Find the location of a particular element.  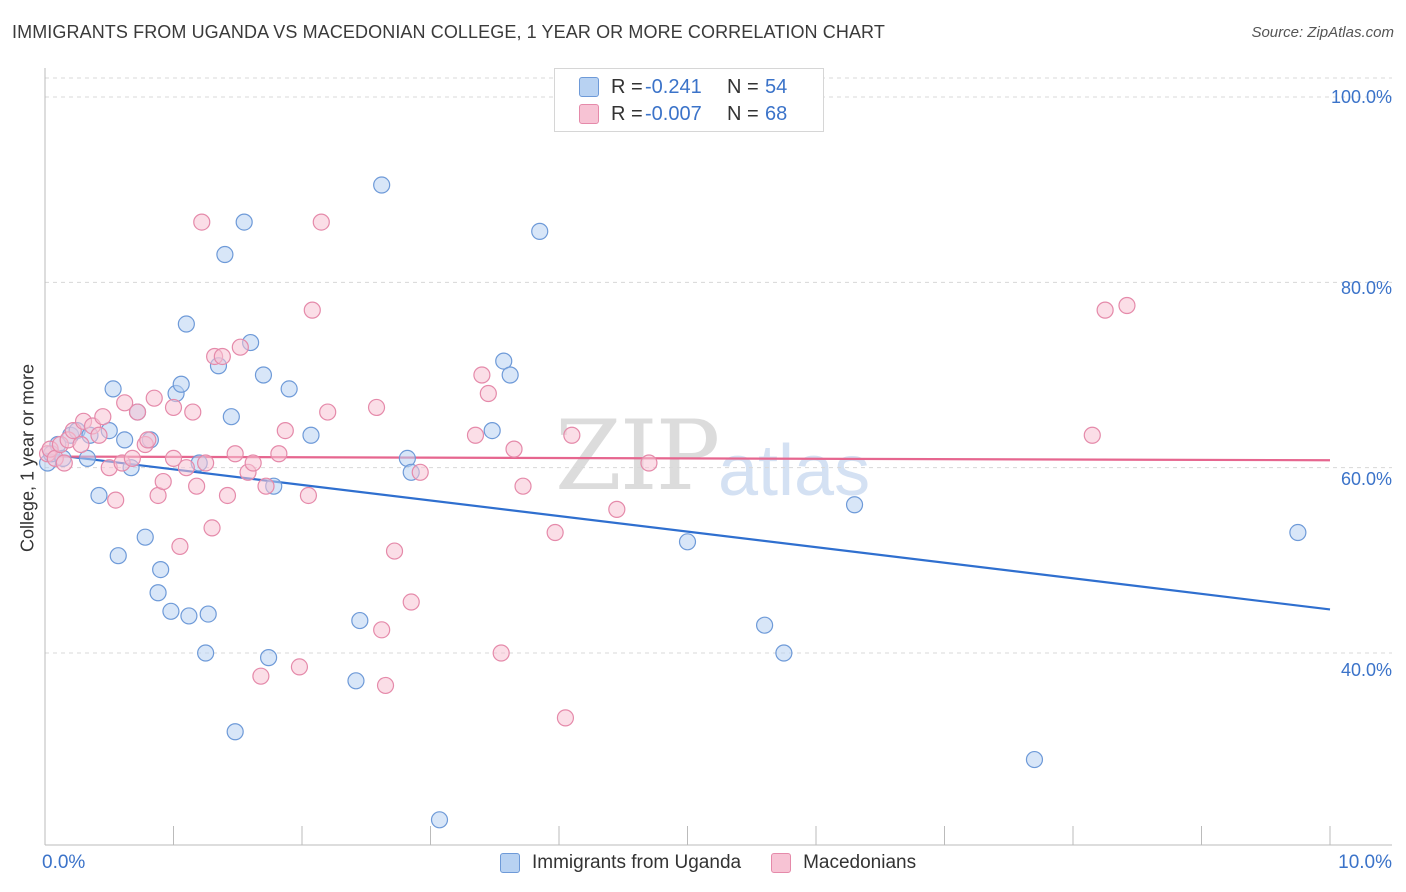

watermark-zip: ZIP is located at coordinates (637, 456).